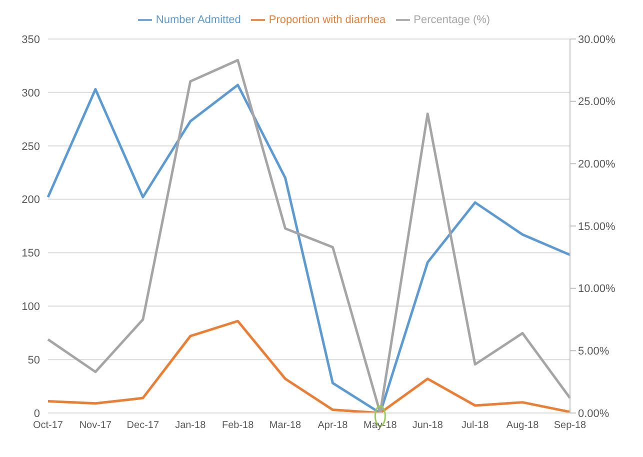  I want to click on y2-tick-label: 5.00%, so click(594, 352).